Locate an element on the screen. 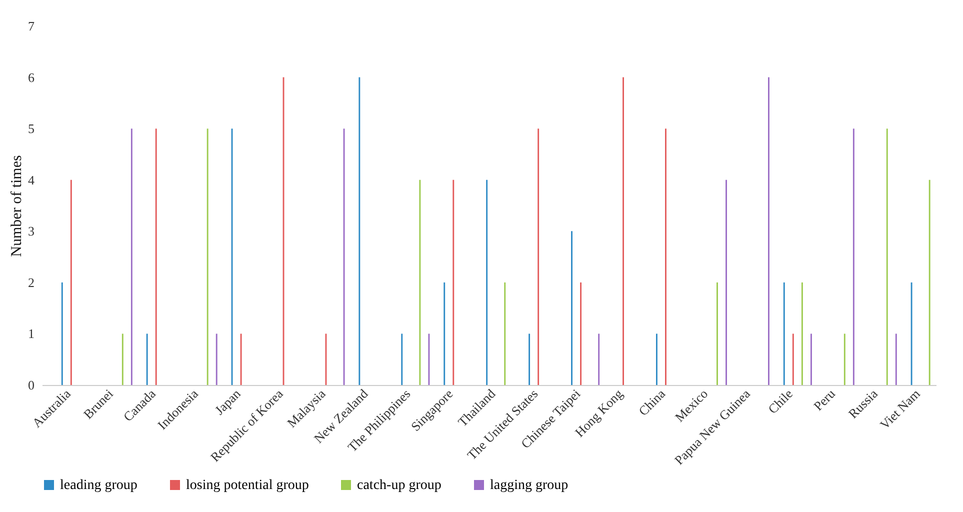  y-axis-title: Number of times is located at coordinates (17, 206).